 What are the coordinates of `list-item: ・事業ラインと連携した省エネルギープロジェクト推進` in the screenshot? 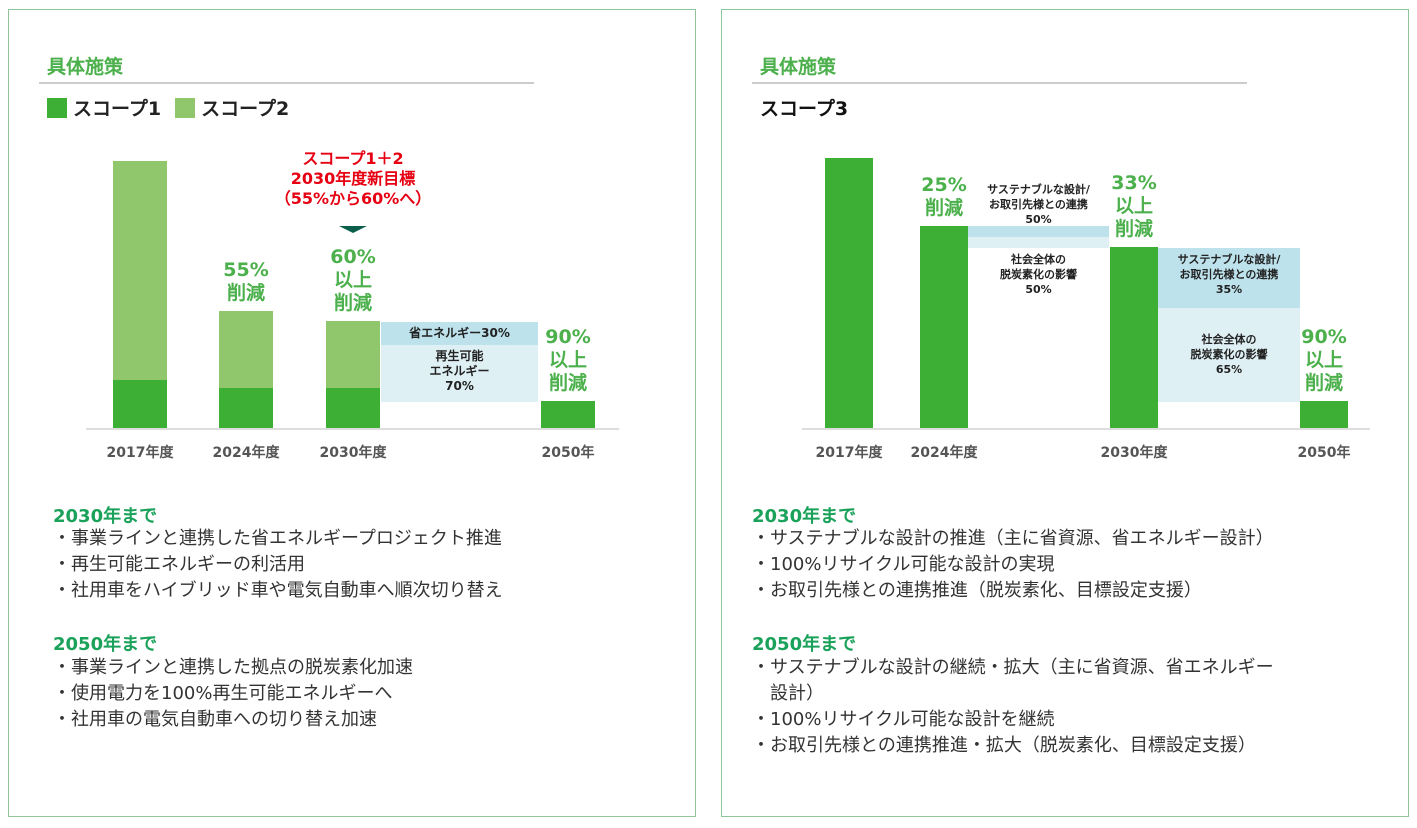 It's located at (277, 538).